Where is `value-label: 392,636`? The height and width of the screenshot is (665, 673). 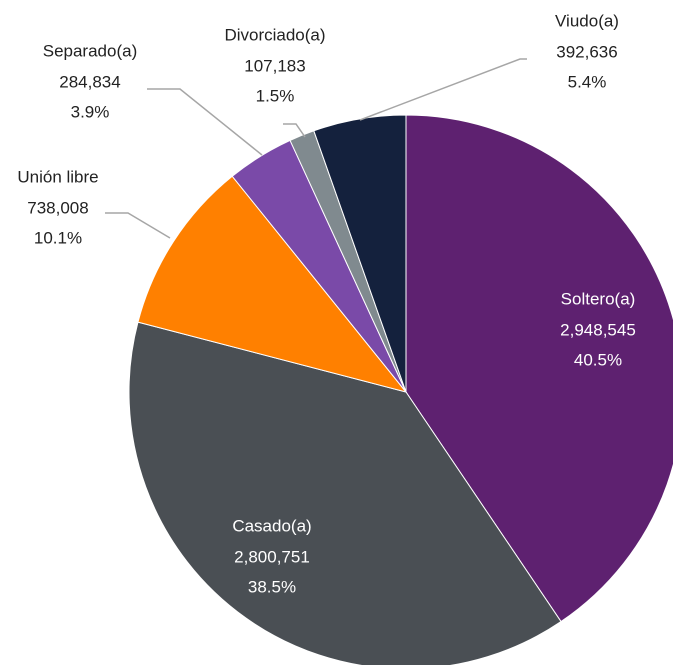
value-label: 392,636 is located at coordinates (586, 51).